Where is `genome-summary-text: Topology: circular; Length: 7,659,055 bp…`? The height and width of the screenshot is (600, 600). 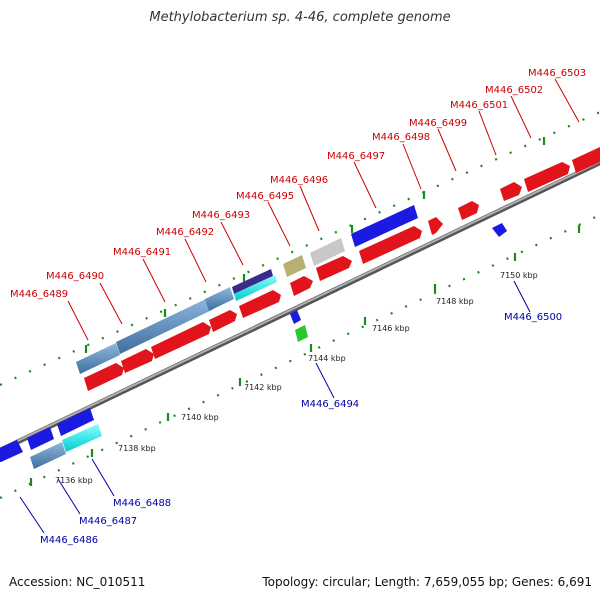
genome-summary-text: Topology: circular; Length: 7,659,055 bp… is located at coordinates (427, 582).